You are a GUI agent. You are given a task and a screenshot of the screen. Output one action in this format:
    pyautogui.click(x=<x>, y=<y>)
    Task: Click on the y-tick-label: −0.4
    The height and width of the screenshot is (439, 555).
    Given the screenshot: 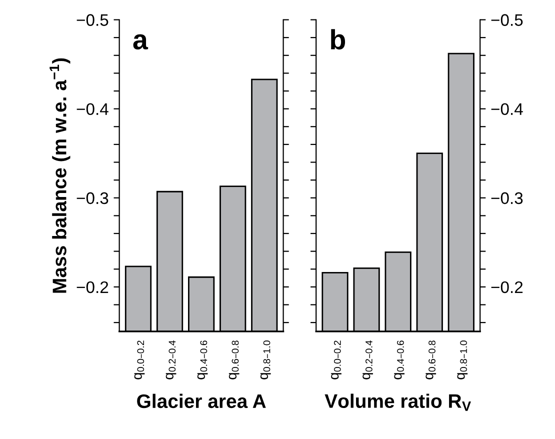 What is the action you would take?
    pyautogui.click(x=92, y=109)
    